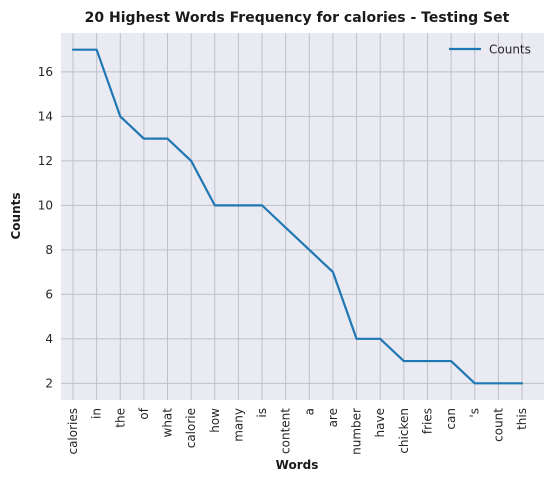  Describe the element at coordinates (309, 411) in the screenshot. I see `x-tick-label: a` at that location.